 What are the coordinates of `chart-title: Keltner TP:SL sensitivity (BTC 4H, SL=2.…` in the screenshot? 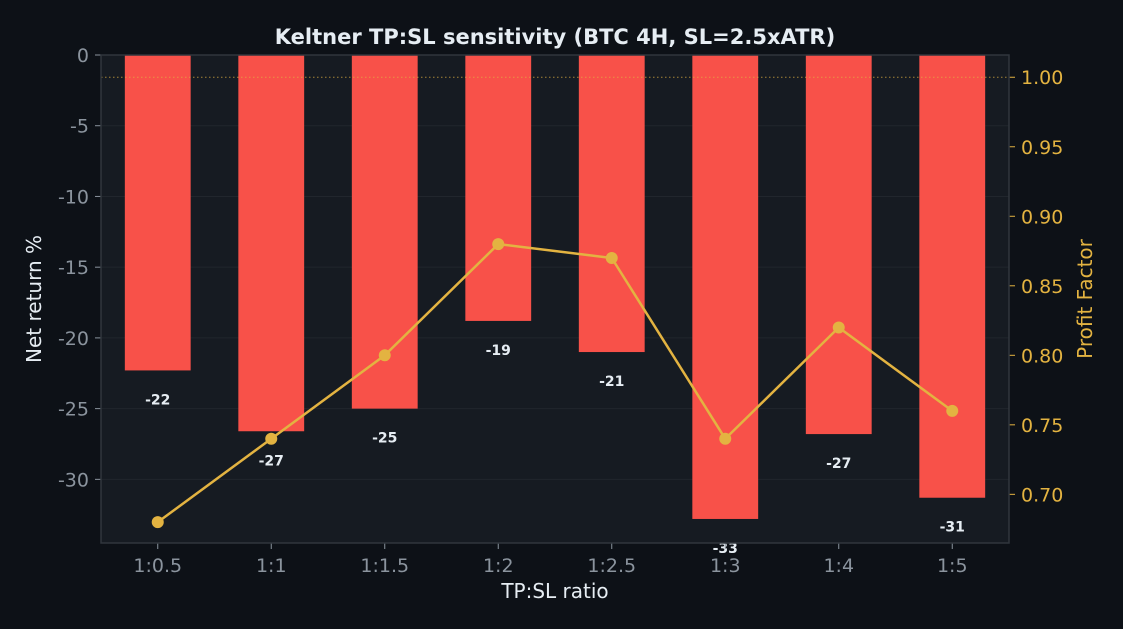 It's located at (555, 37).